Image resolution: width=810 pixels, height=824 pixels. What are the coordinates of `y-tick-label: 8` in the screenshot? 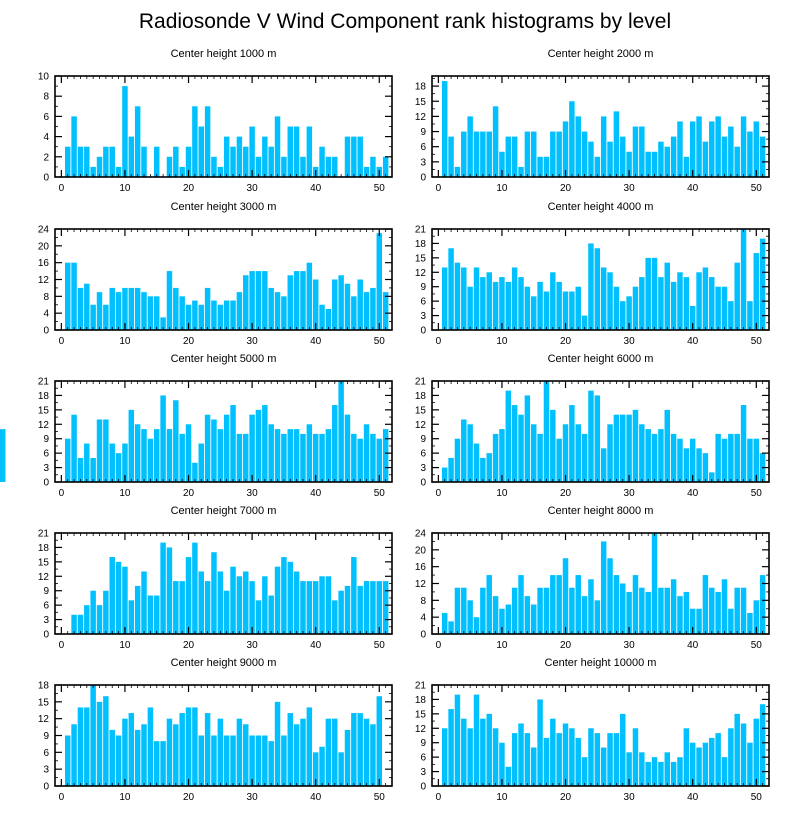 It's located at (423, 601).